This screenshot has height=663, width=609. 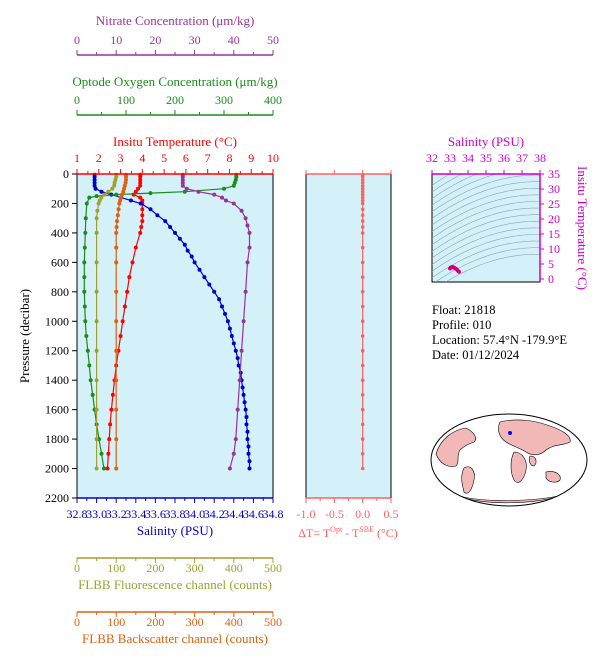 I want to click on temperature-axis: 1 2 3 4 5 6 7 8 9 10, so click(x=176, y=163).